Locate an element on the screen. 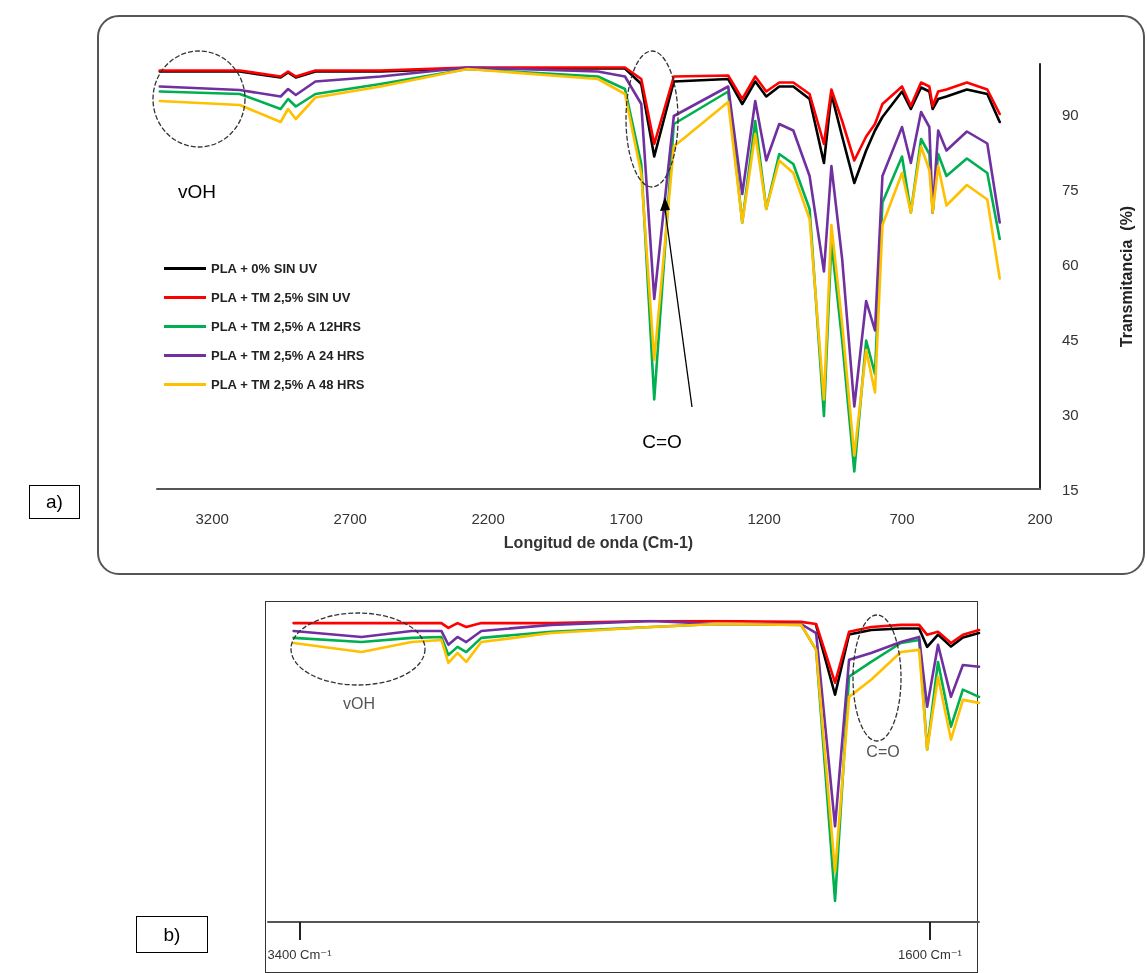 This screenshot has height=973, width=1147. x-axis-title: Longitud de onda (Cm-1) is located at coordinates (598, 542).